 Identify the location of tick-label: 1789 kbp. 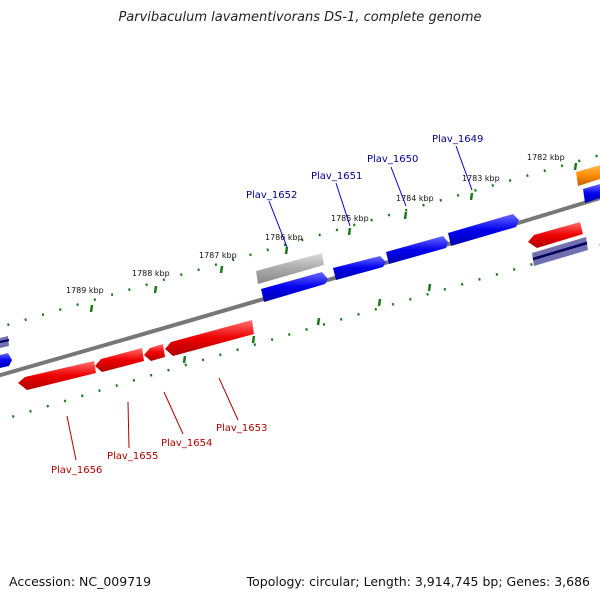
(85, 290).